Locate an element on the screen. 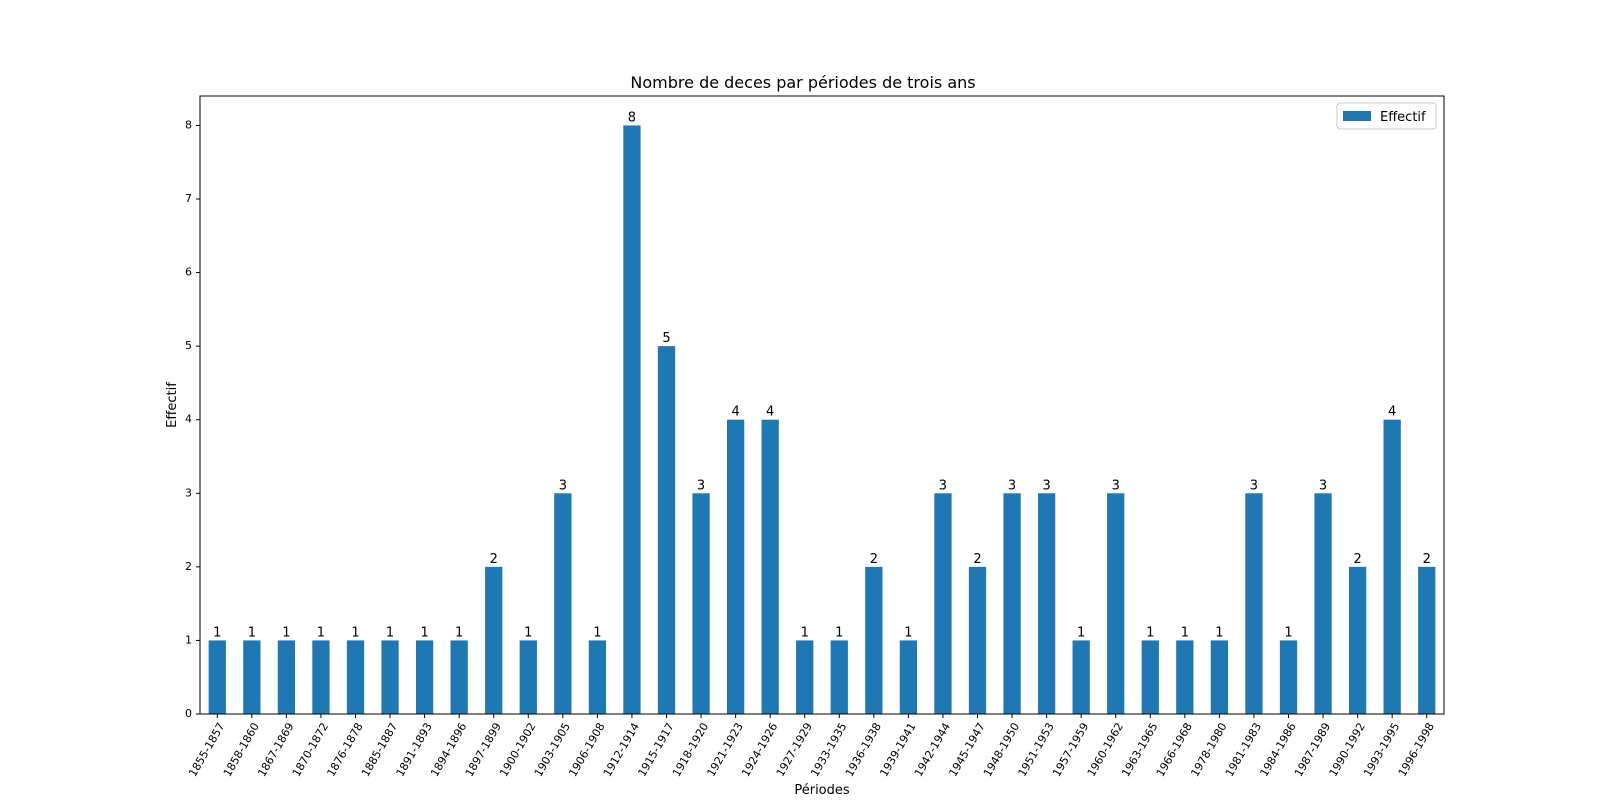 Image resolution: width=1600 pixels, height=800 pixels. y-tick-label: 7 is located at coordinates (188, 198).